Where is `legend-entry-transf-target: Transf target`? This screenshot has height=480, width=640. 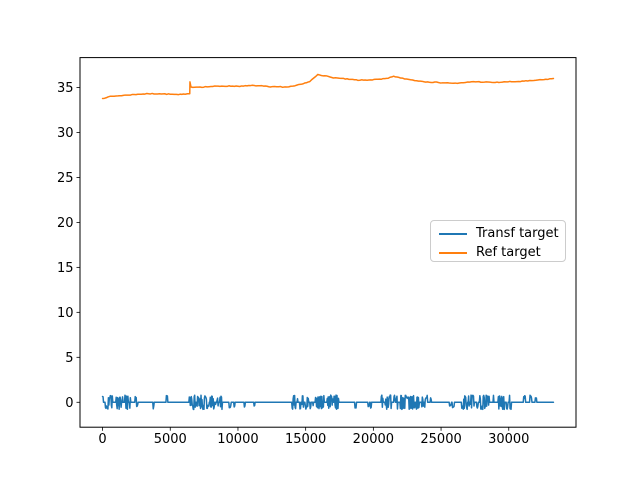
legend-entry-transf-target: Transf target is located at coordinates (502, 233).